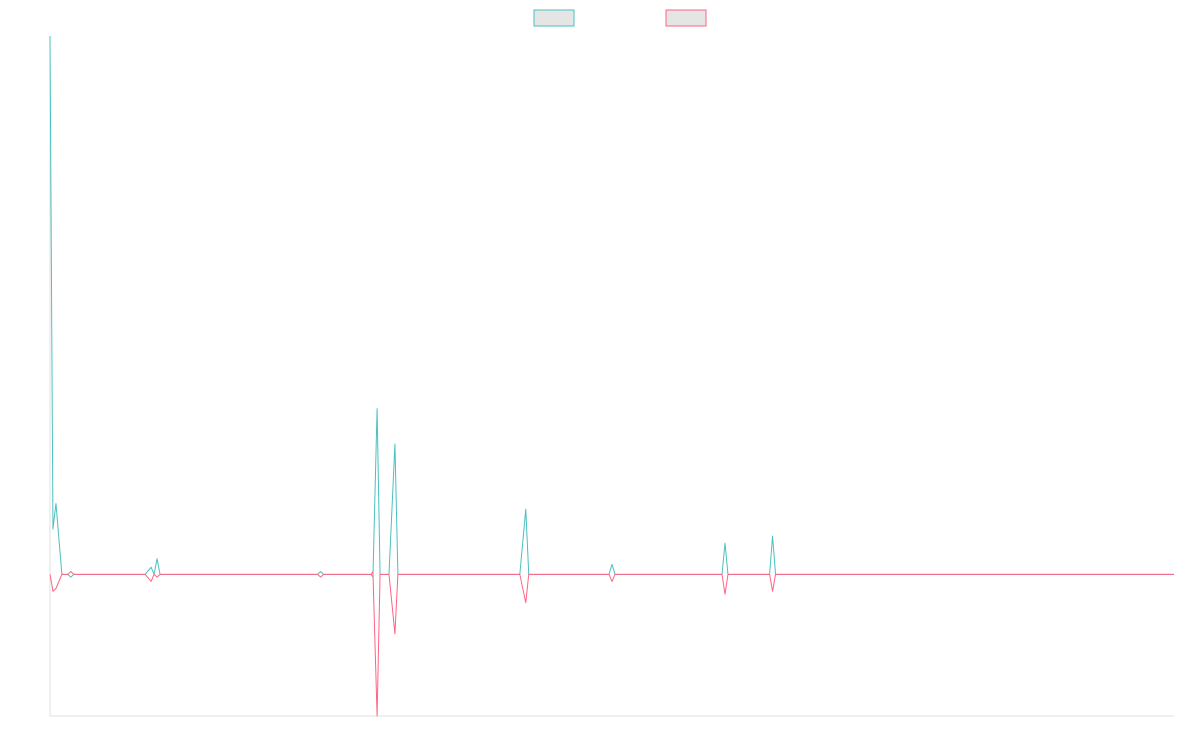 Image resolution: width=1200 pixels, height=750 pixels. I want to click on chart-legend, so click(620, 18).